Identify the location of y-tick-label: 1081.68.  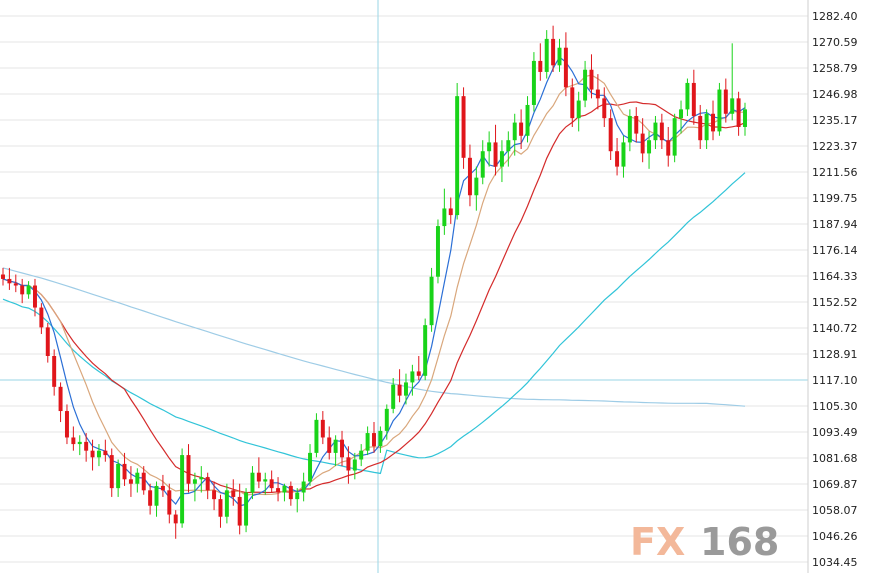
(835, 458).